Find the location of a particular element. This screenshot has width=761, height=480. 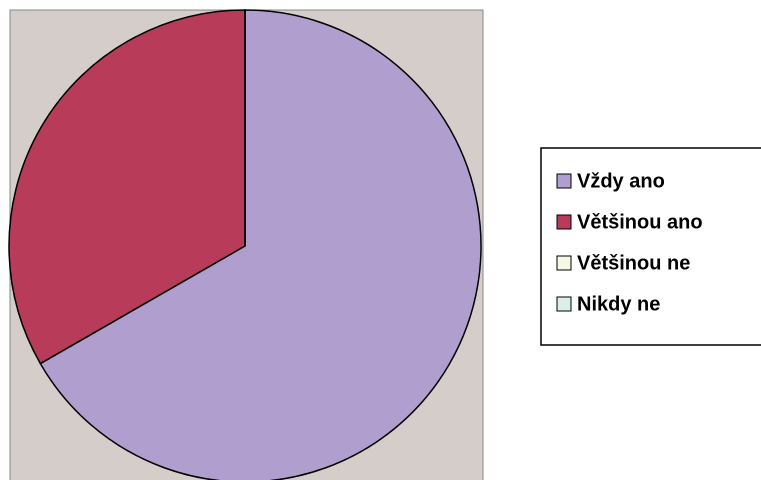

legend-label: Většinou ne is located at coordinates (633, 263).